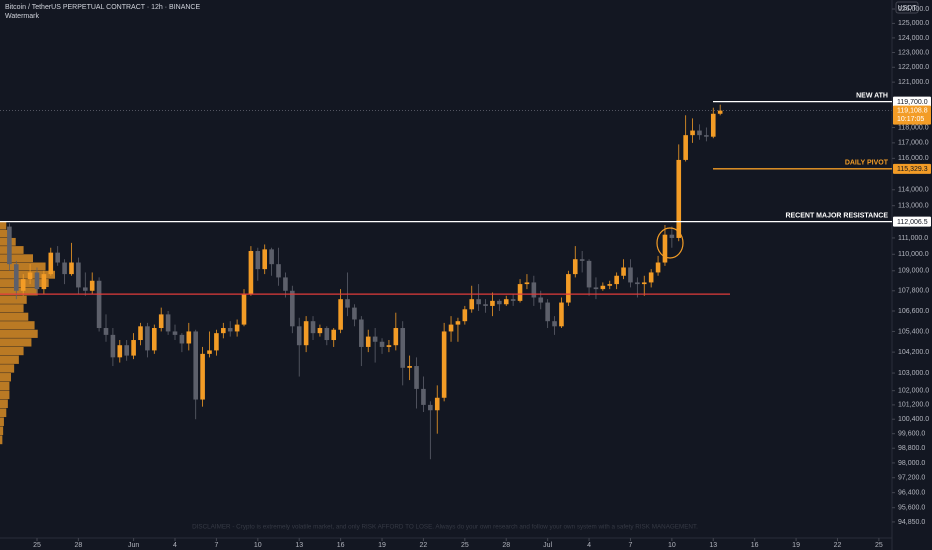 The width and height of the screenshot is (932, 550). I want to click on y-tick-label: 101,200.0, so click(913, 405).